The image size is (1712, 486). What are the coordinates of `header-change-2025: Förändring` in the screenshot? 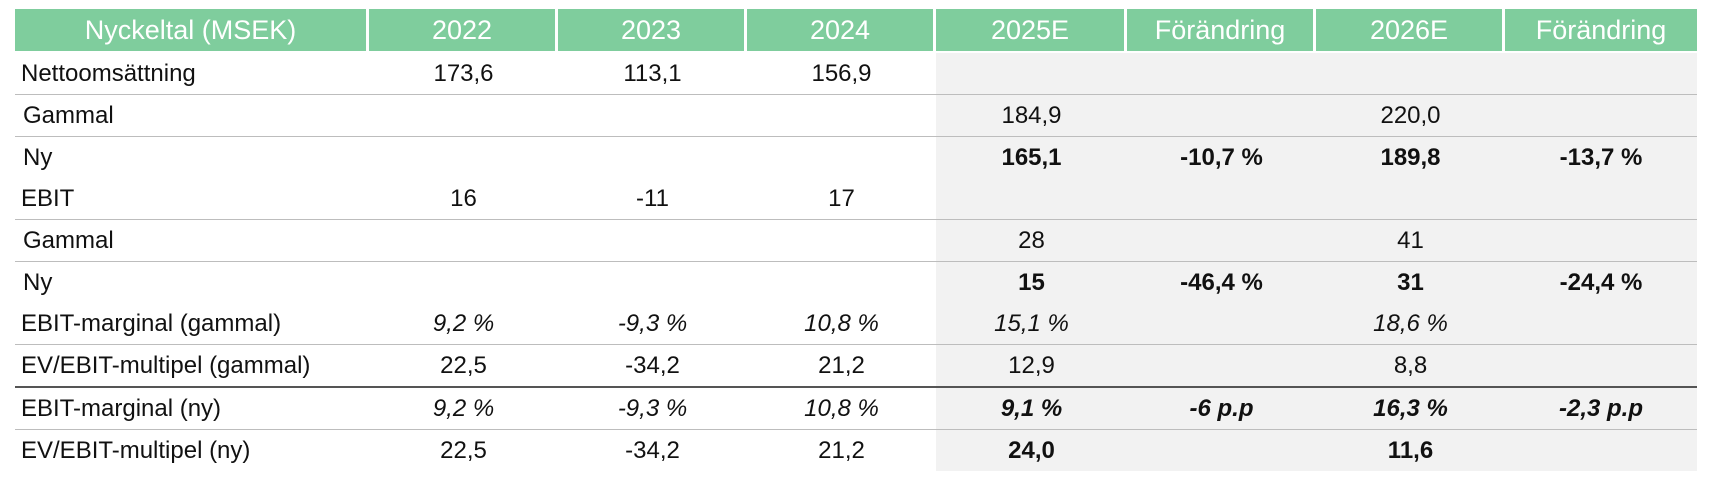 It's located at (1221, 31).